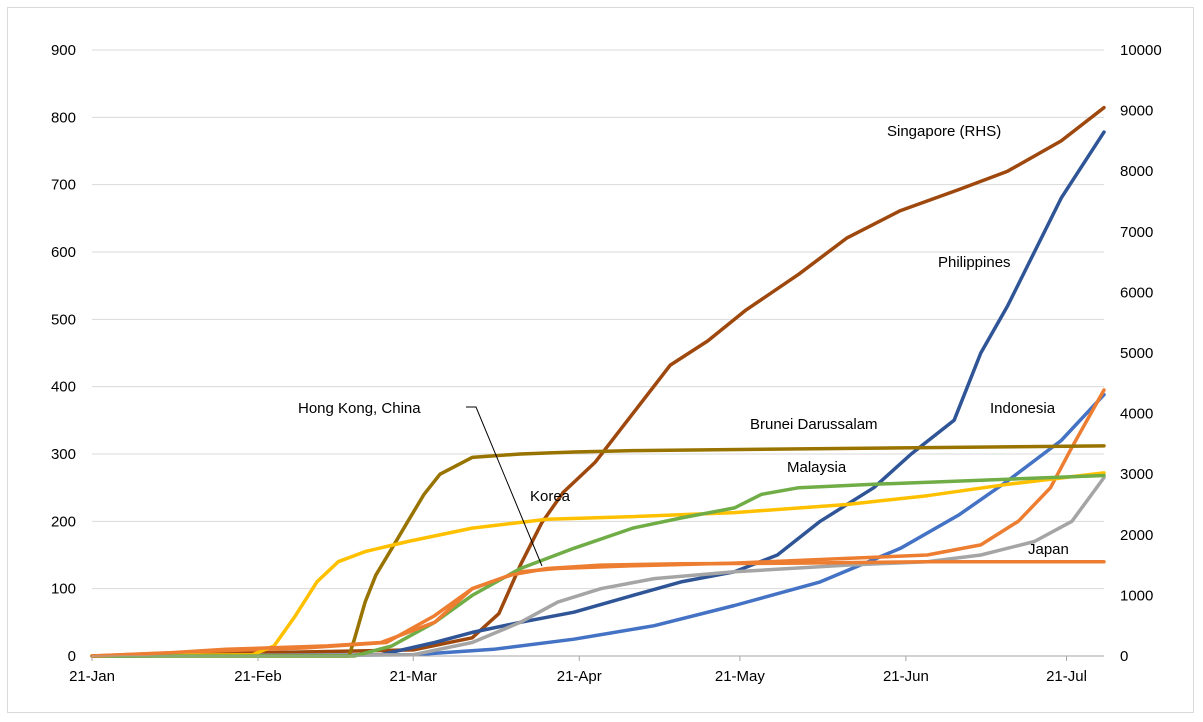 The width and height of the screenshot is (1203, 722). What do you see at coordinates (414, 676) in the screenshot?
I see `x-tick-label: 21-Mar` at bounding box center [414, 676].